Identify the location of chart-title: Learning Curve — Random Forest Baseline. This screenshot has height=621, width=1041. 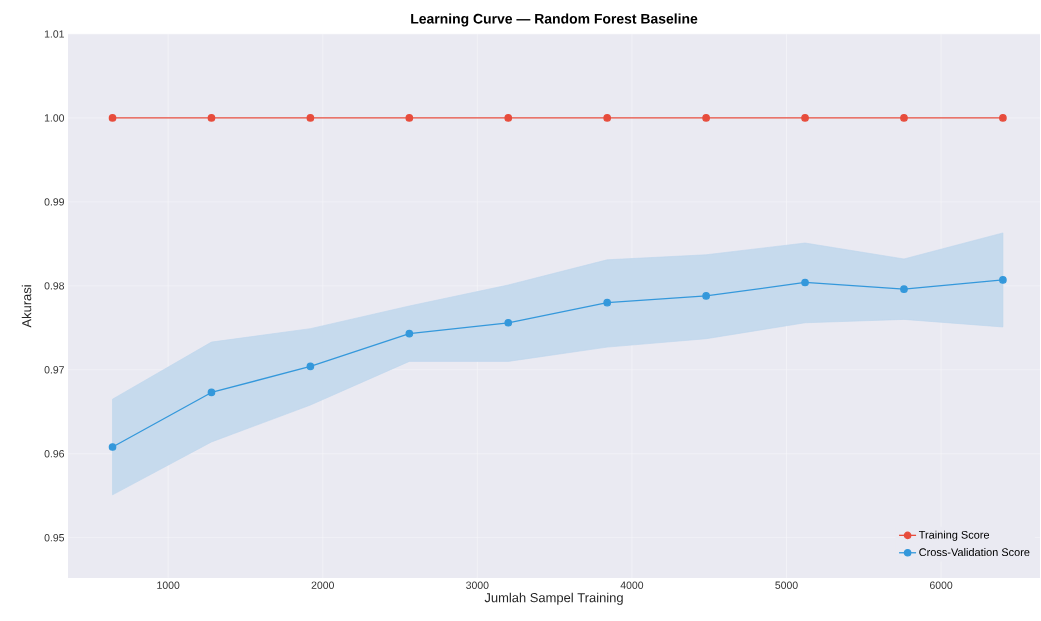
(554, 20).